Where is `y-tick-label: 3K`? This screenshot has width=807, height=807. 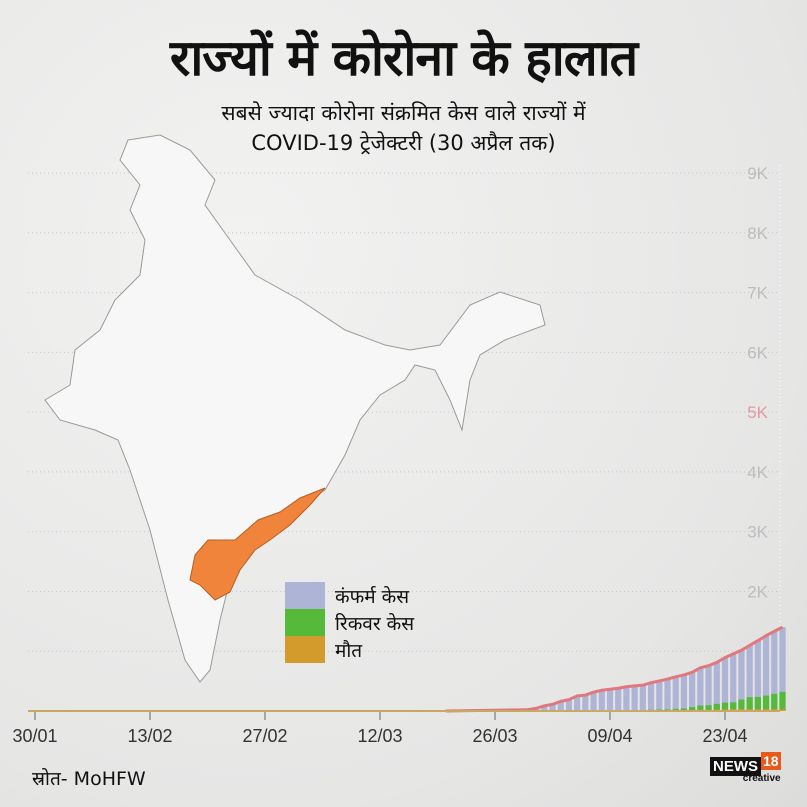
y-tick-label: 3K is located at coordinates (757, 532).